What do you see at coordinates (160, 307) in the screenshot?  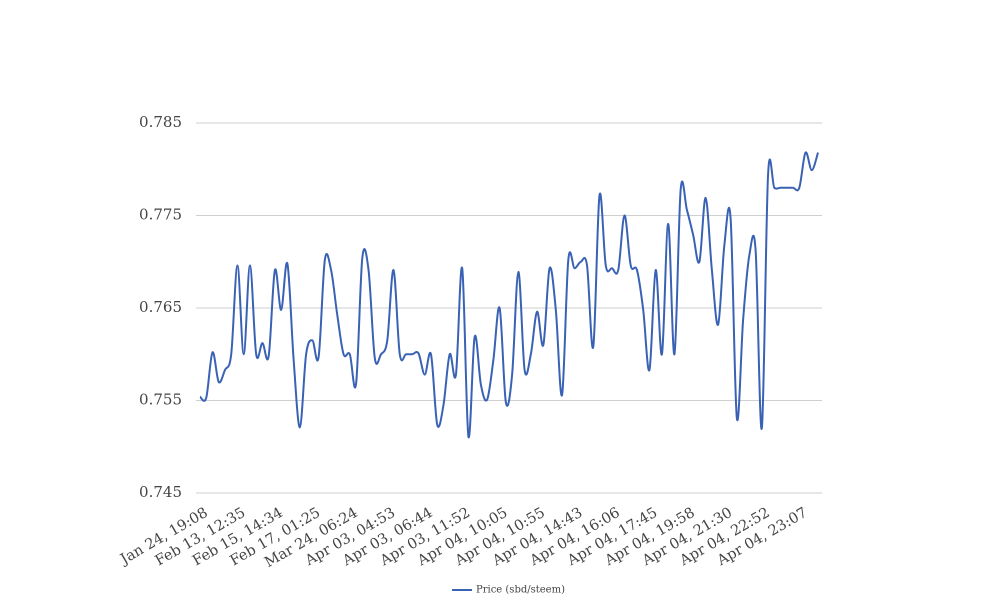 I see `y-tick-label: 0.765` at bounding box center [160, 307].